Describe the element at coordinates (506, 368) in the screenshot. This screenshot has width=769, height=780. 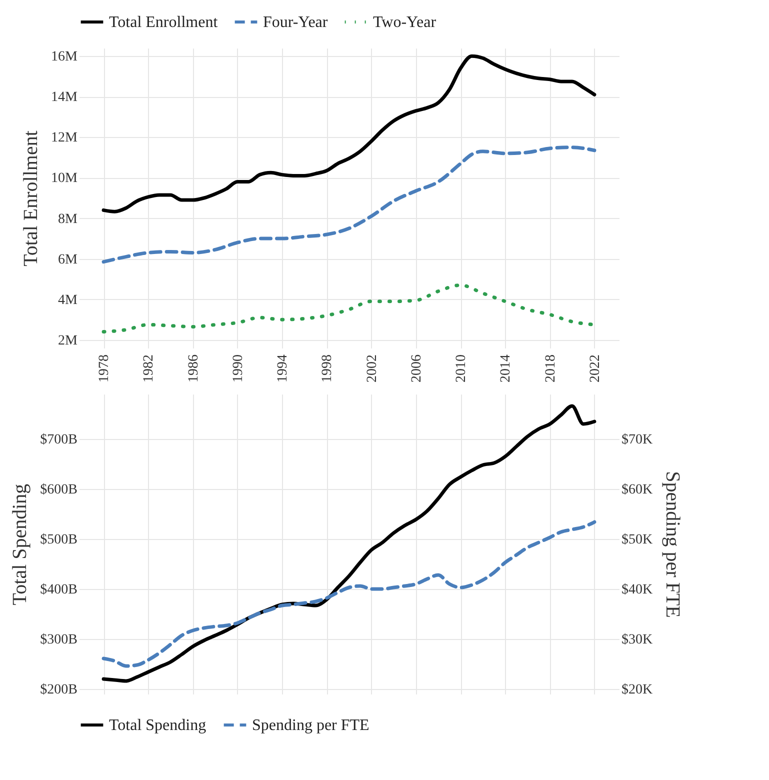
I see `x-tick-label: 2014` at that location.